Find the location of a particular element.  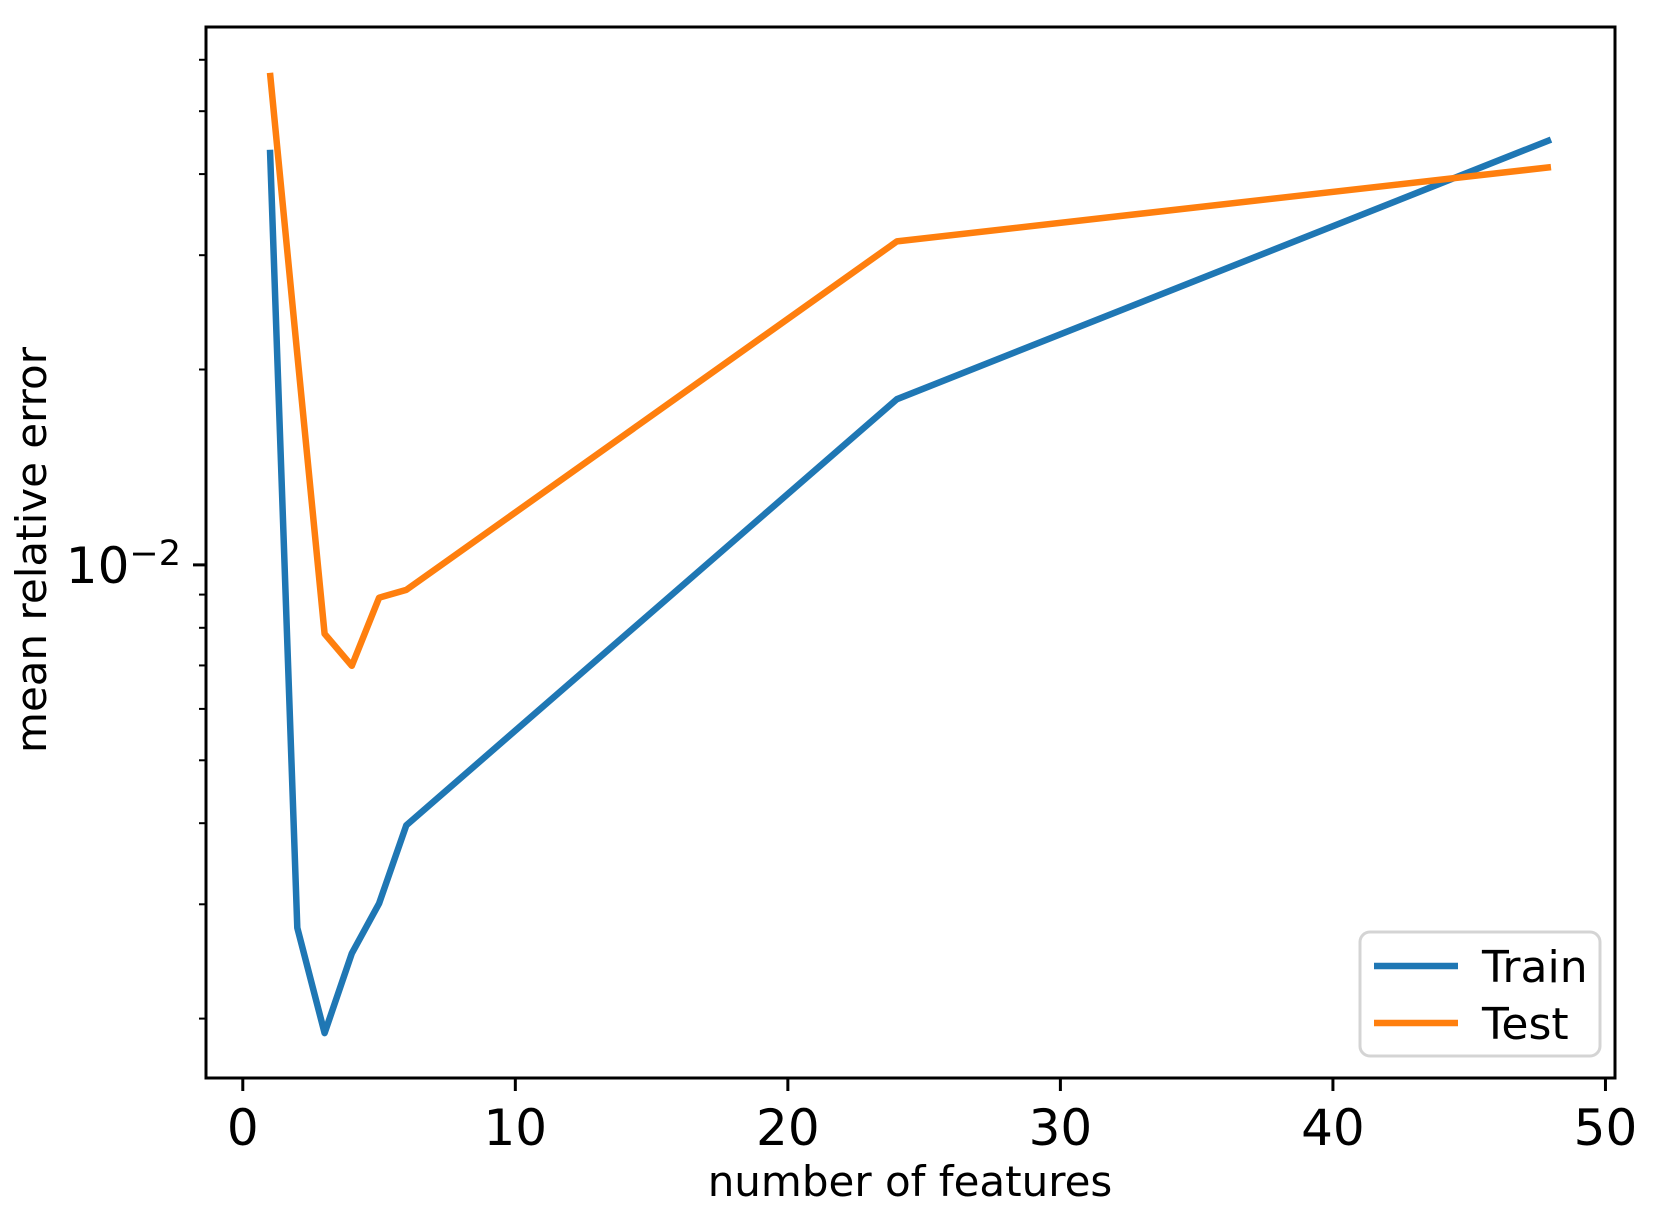

x-tick-label: 10 is located at coordinates (516, 1128).